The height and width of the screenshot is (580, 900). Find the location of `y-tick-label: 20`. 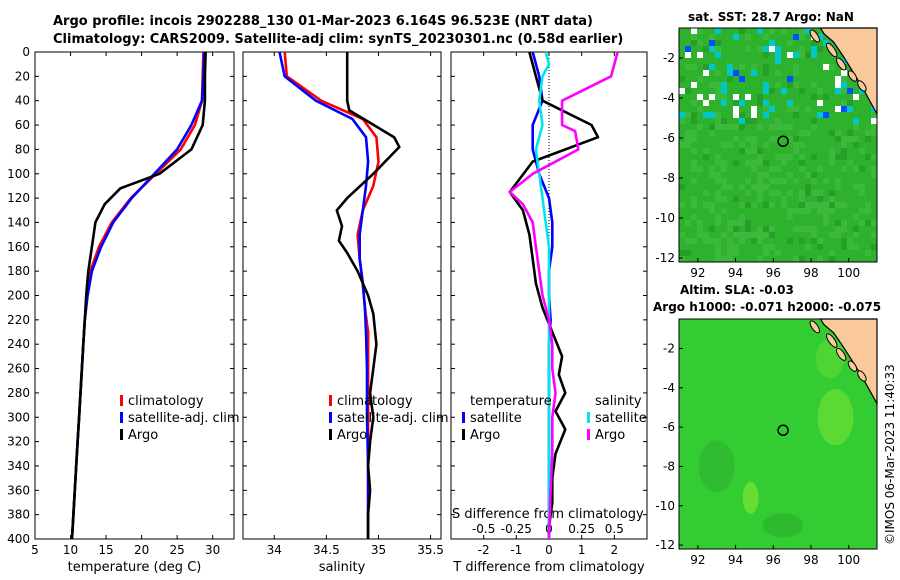

y-tick-label: 20 is located at coordinates (22, 76).